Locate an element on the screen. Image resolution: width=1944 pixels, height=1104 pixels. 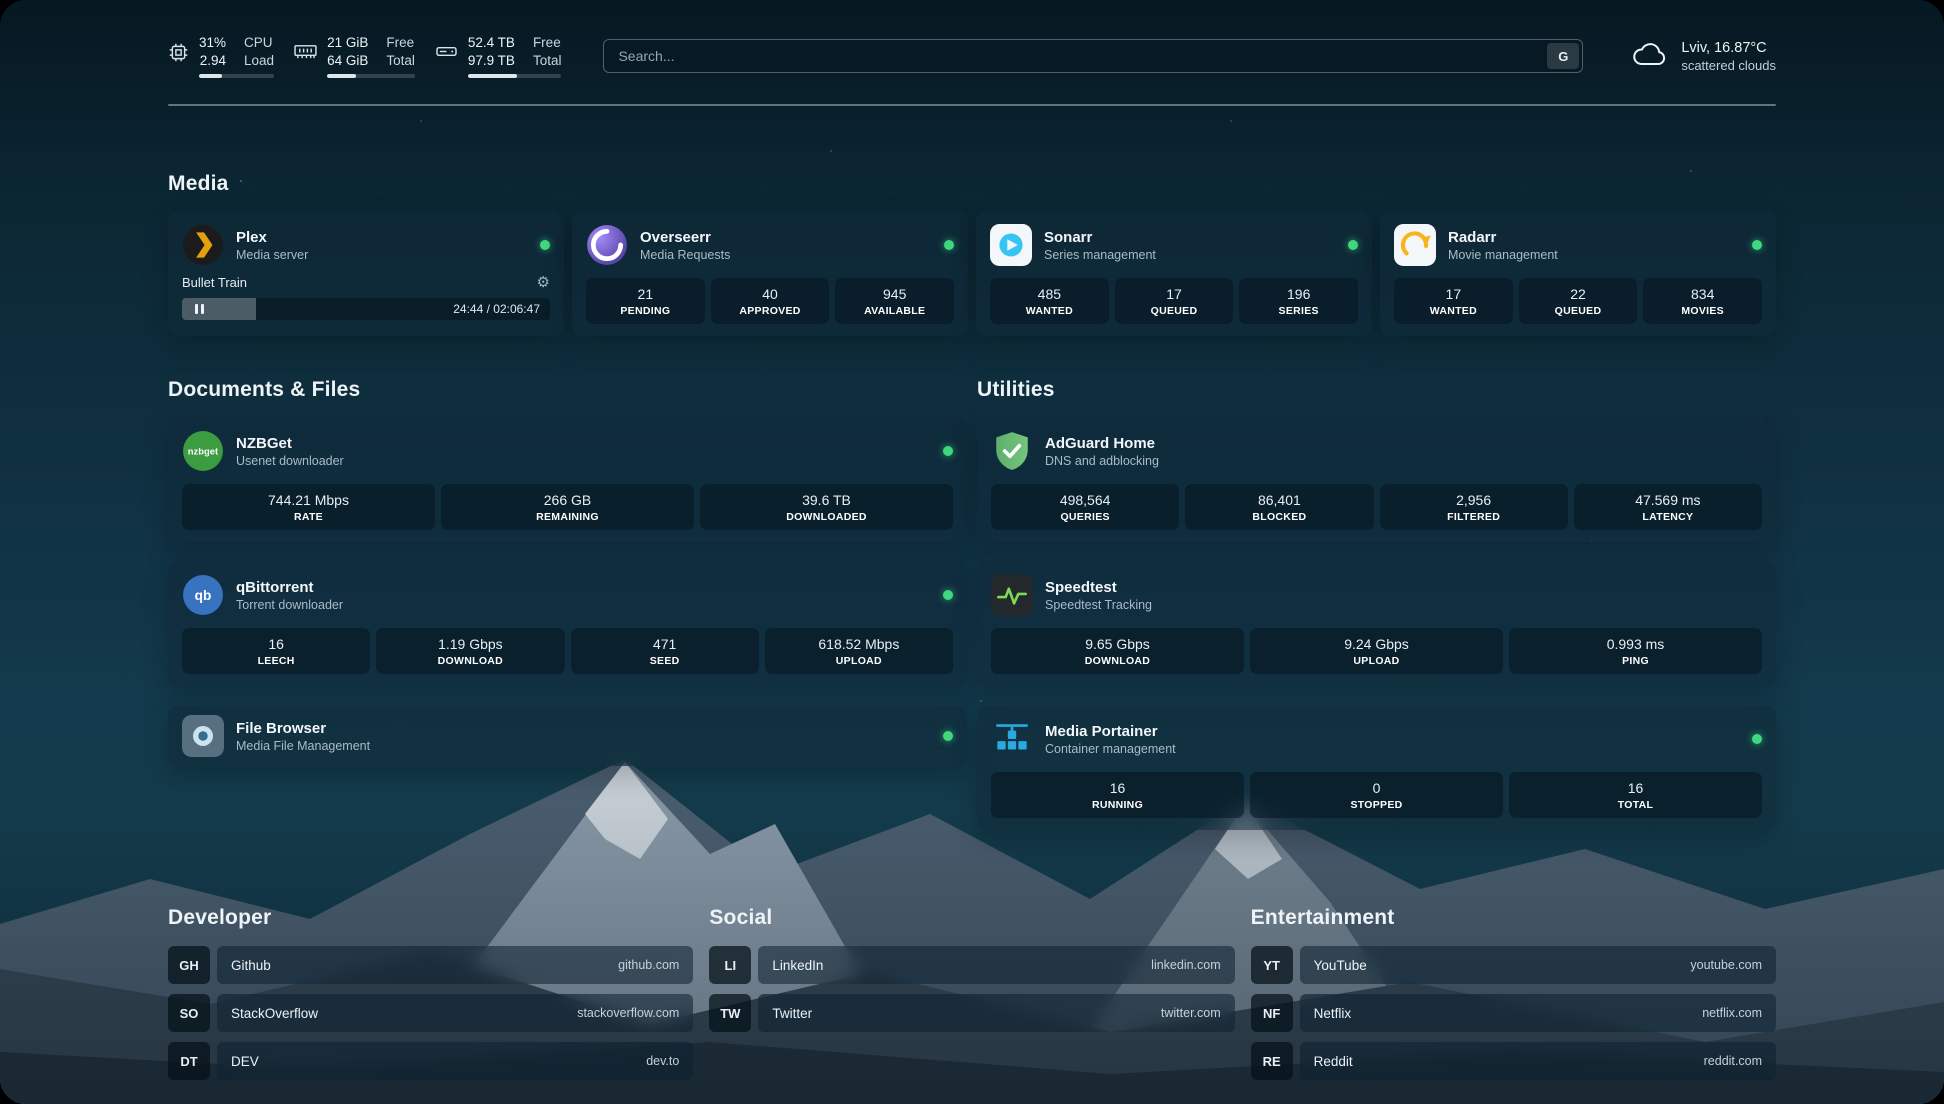
memory-label-top: Free is located at coordinates (400, 42).